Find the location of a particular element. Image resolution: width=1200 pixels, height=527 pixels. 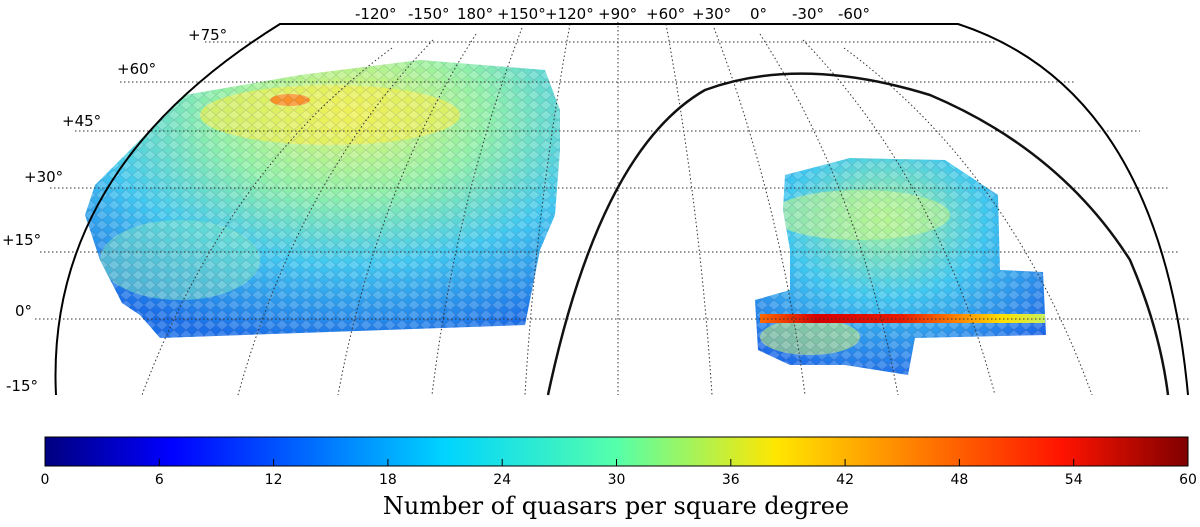

lat-label: +15° is located at coordinates (21, 240).